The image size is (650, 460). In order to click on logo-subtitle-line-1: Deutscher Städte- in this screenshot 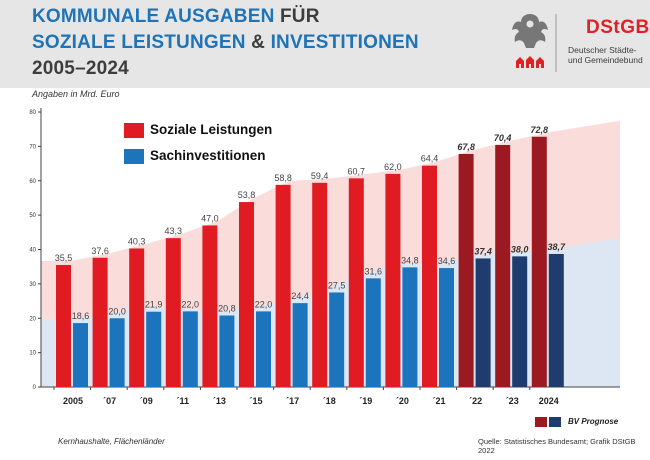, I will do `click(602, 50)`.